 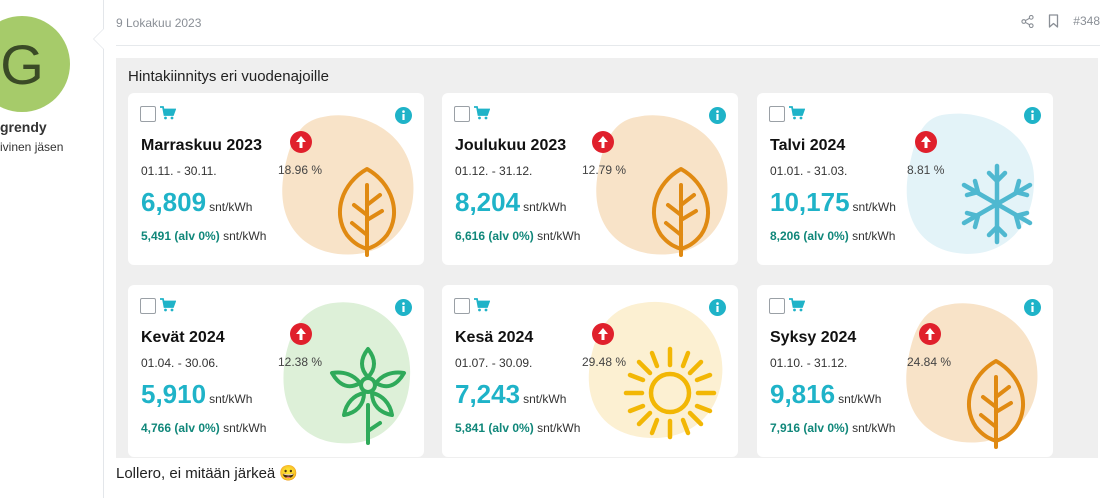 What do you see at coordinates (32, 147) in the screenshot?
I see `author-title: ivinen jäsen` at bounding box center [32, 147].